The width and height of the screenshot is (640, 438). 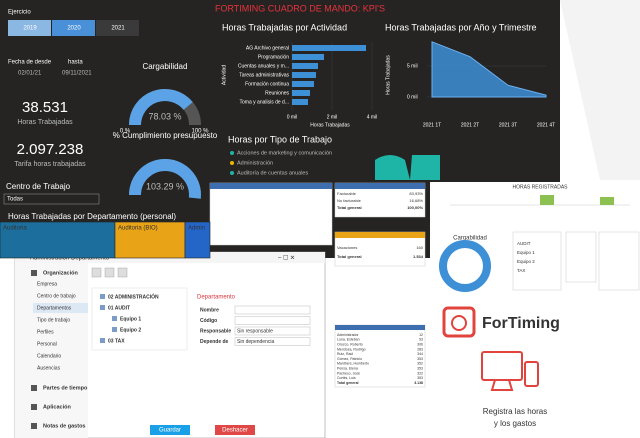 I want to click on button-label: Deshacer, so click(x=235, y=431).